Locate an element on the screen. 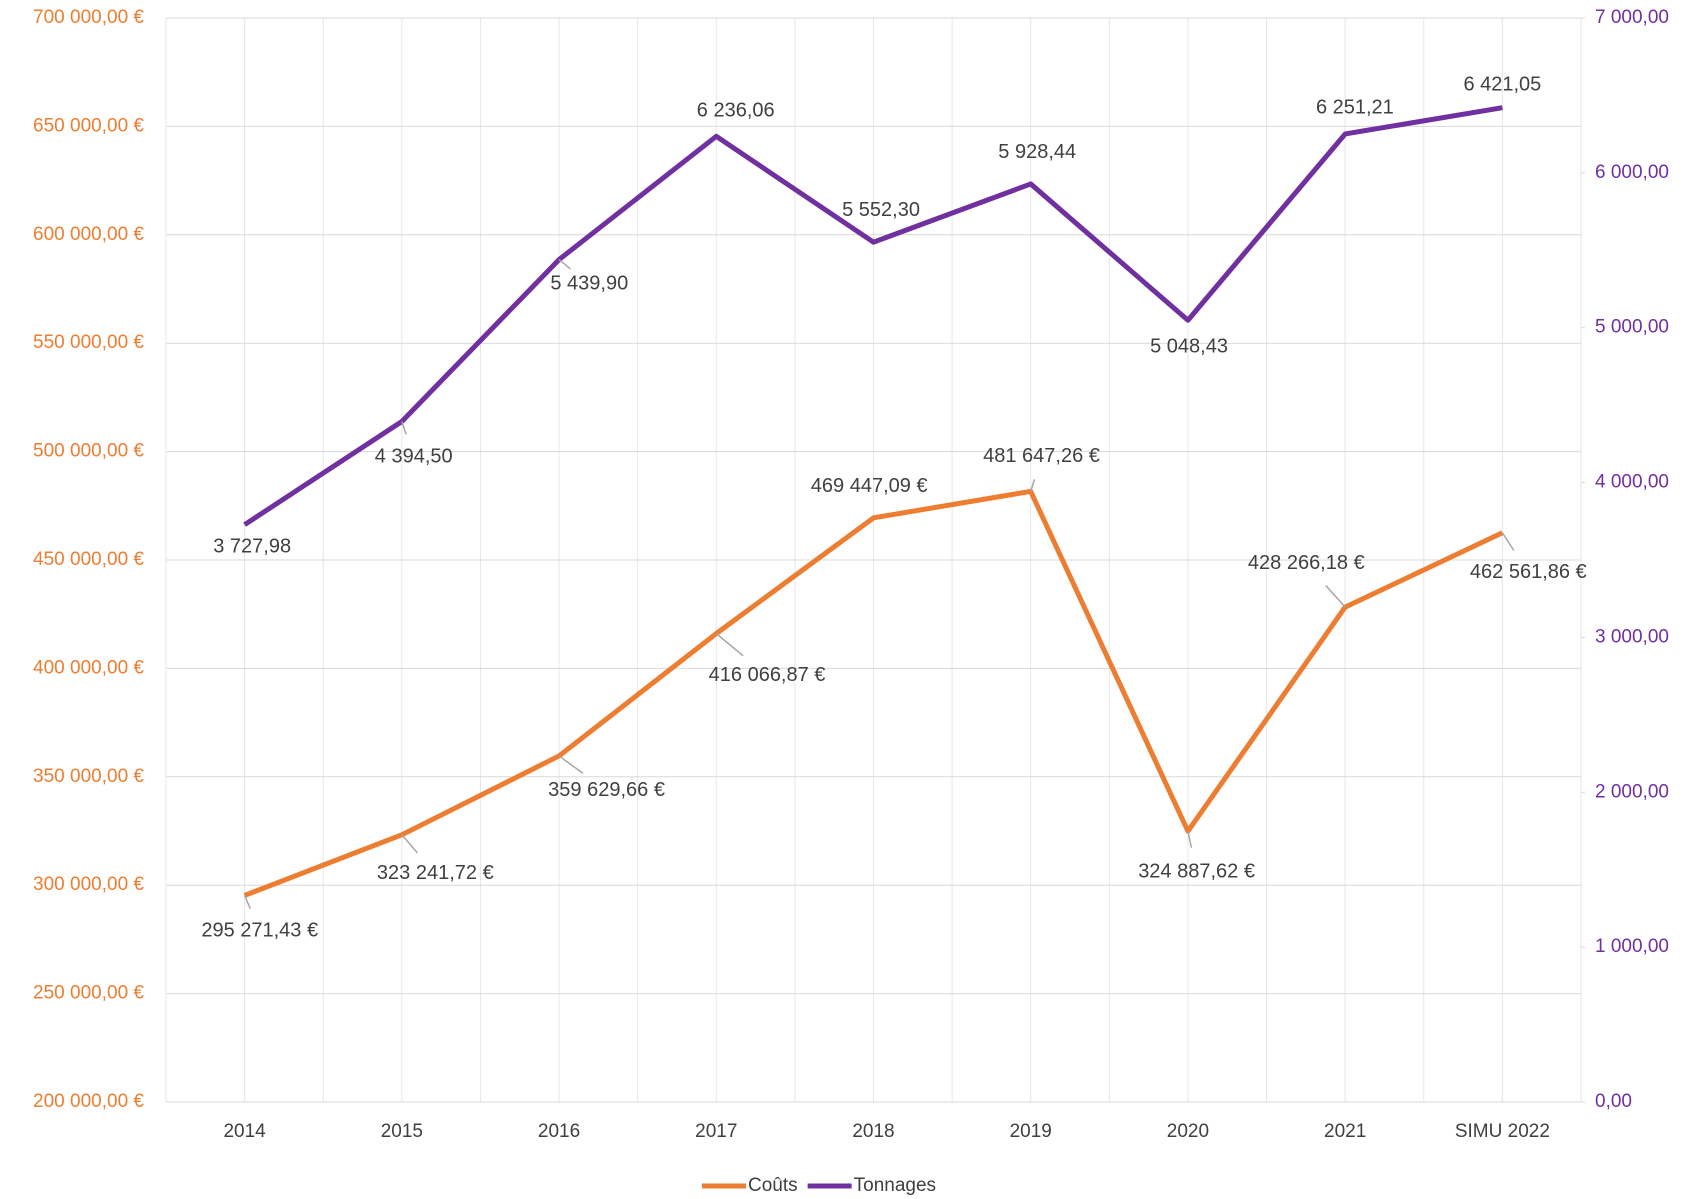 The image size is (1694, 1199). data-label: 5 552,30 is located at coordinates (881, 210).